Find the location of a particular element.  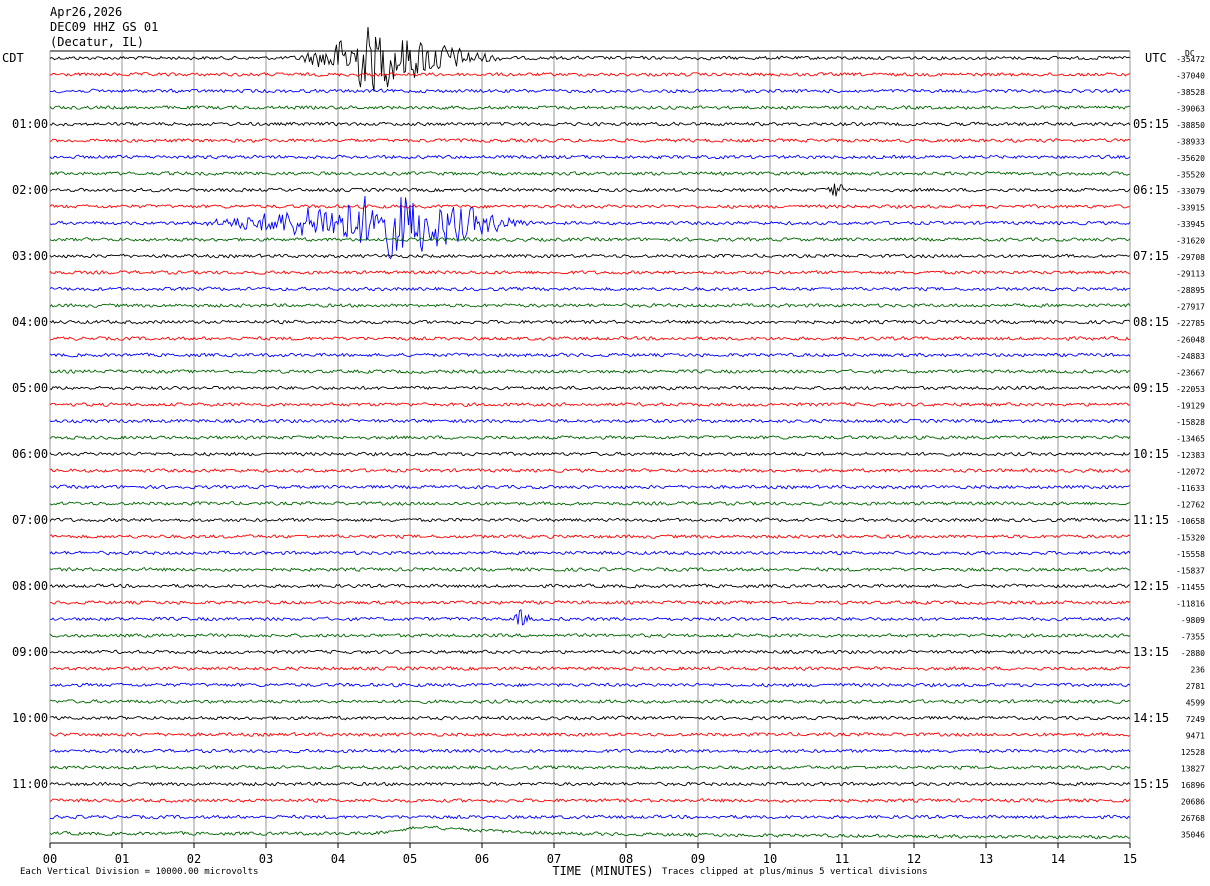

dc-offset-label: -27917 is located at coordinates (1190, 307).